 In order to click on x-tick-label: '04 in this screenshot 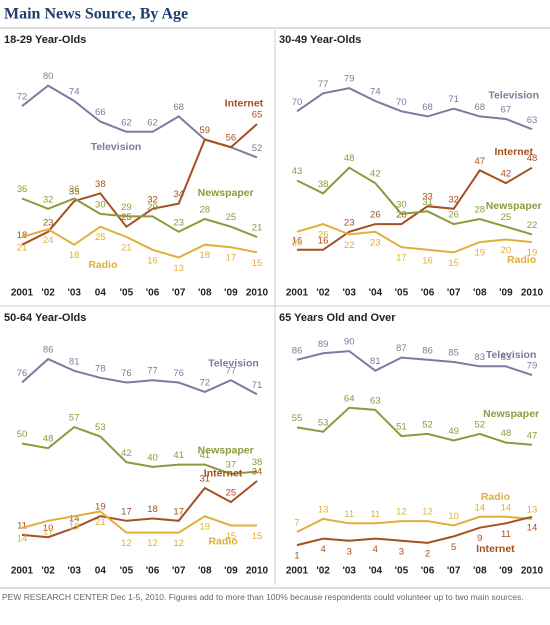, I will do `click(376, 293)`.